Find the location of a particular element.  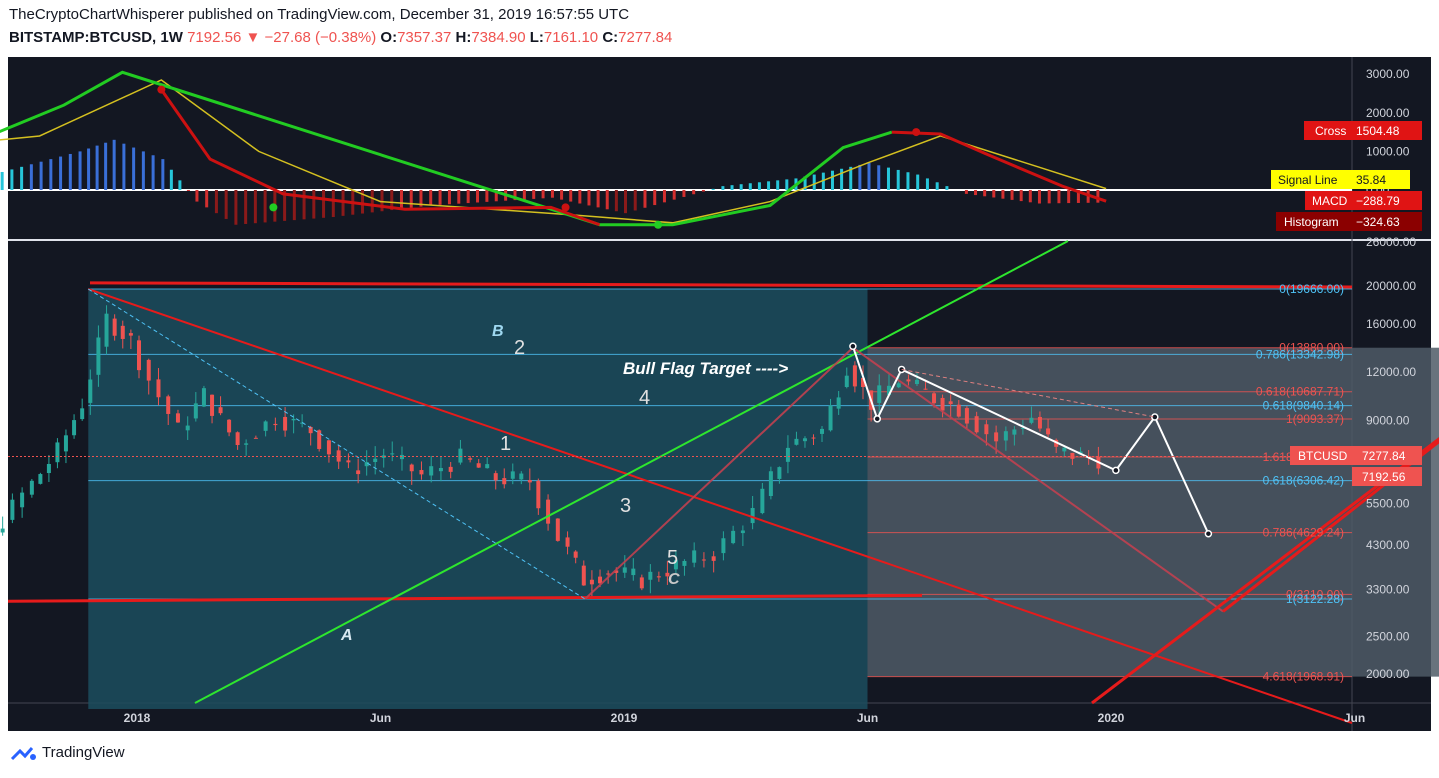

fib-label: 0(3210.00) is located at coordinates (1315, 594).